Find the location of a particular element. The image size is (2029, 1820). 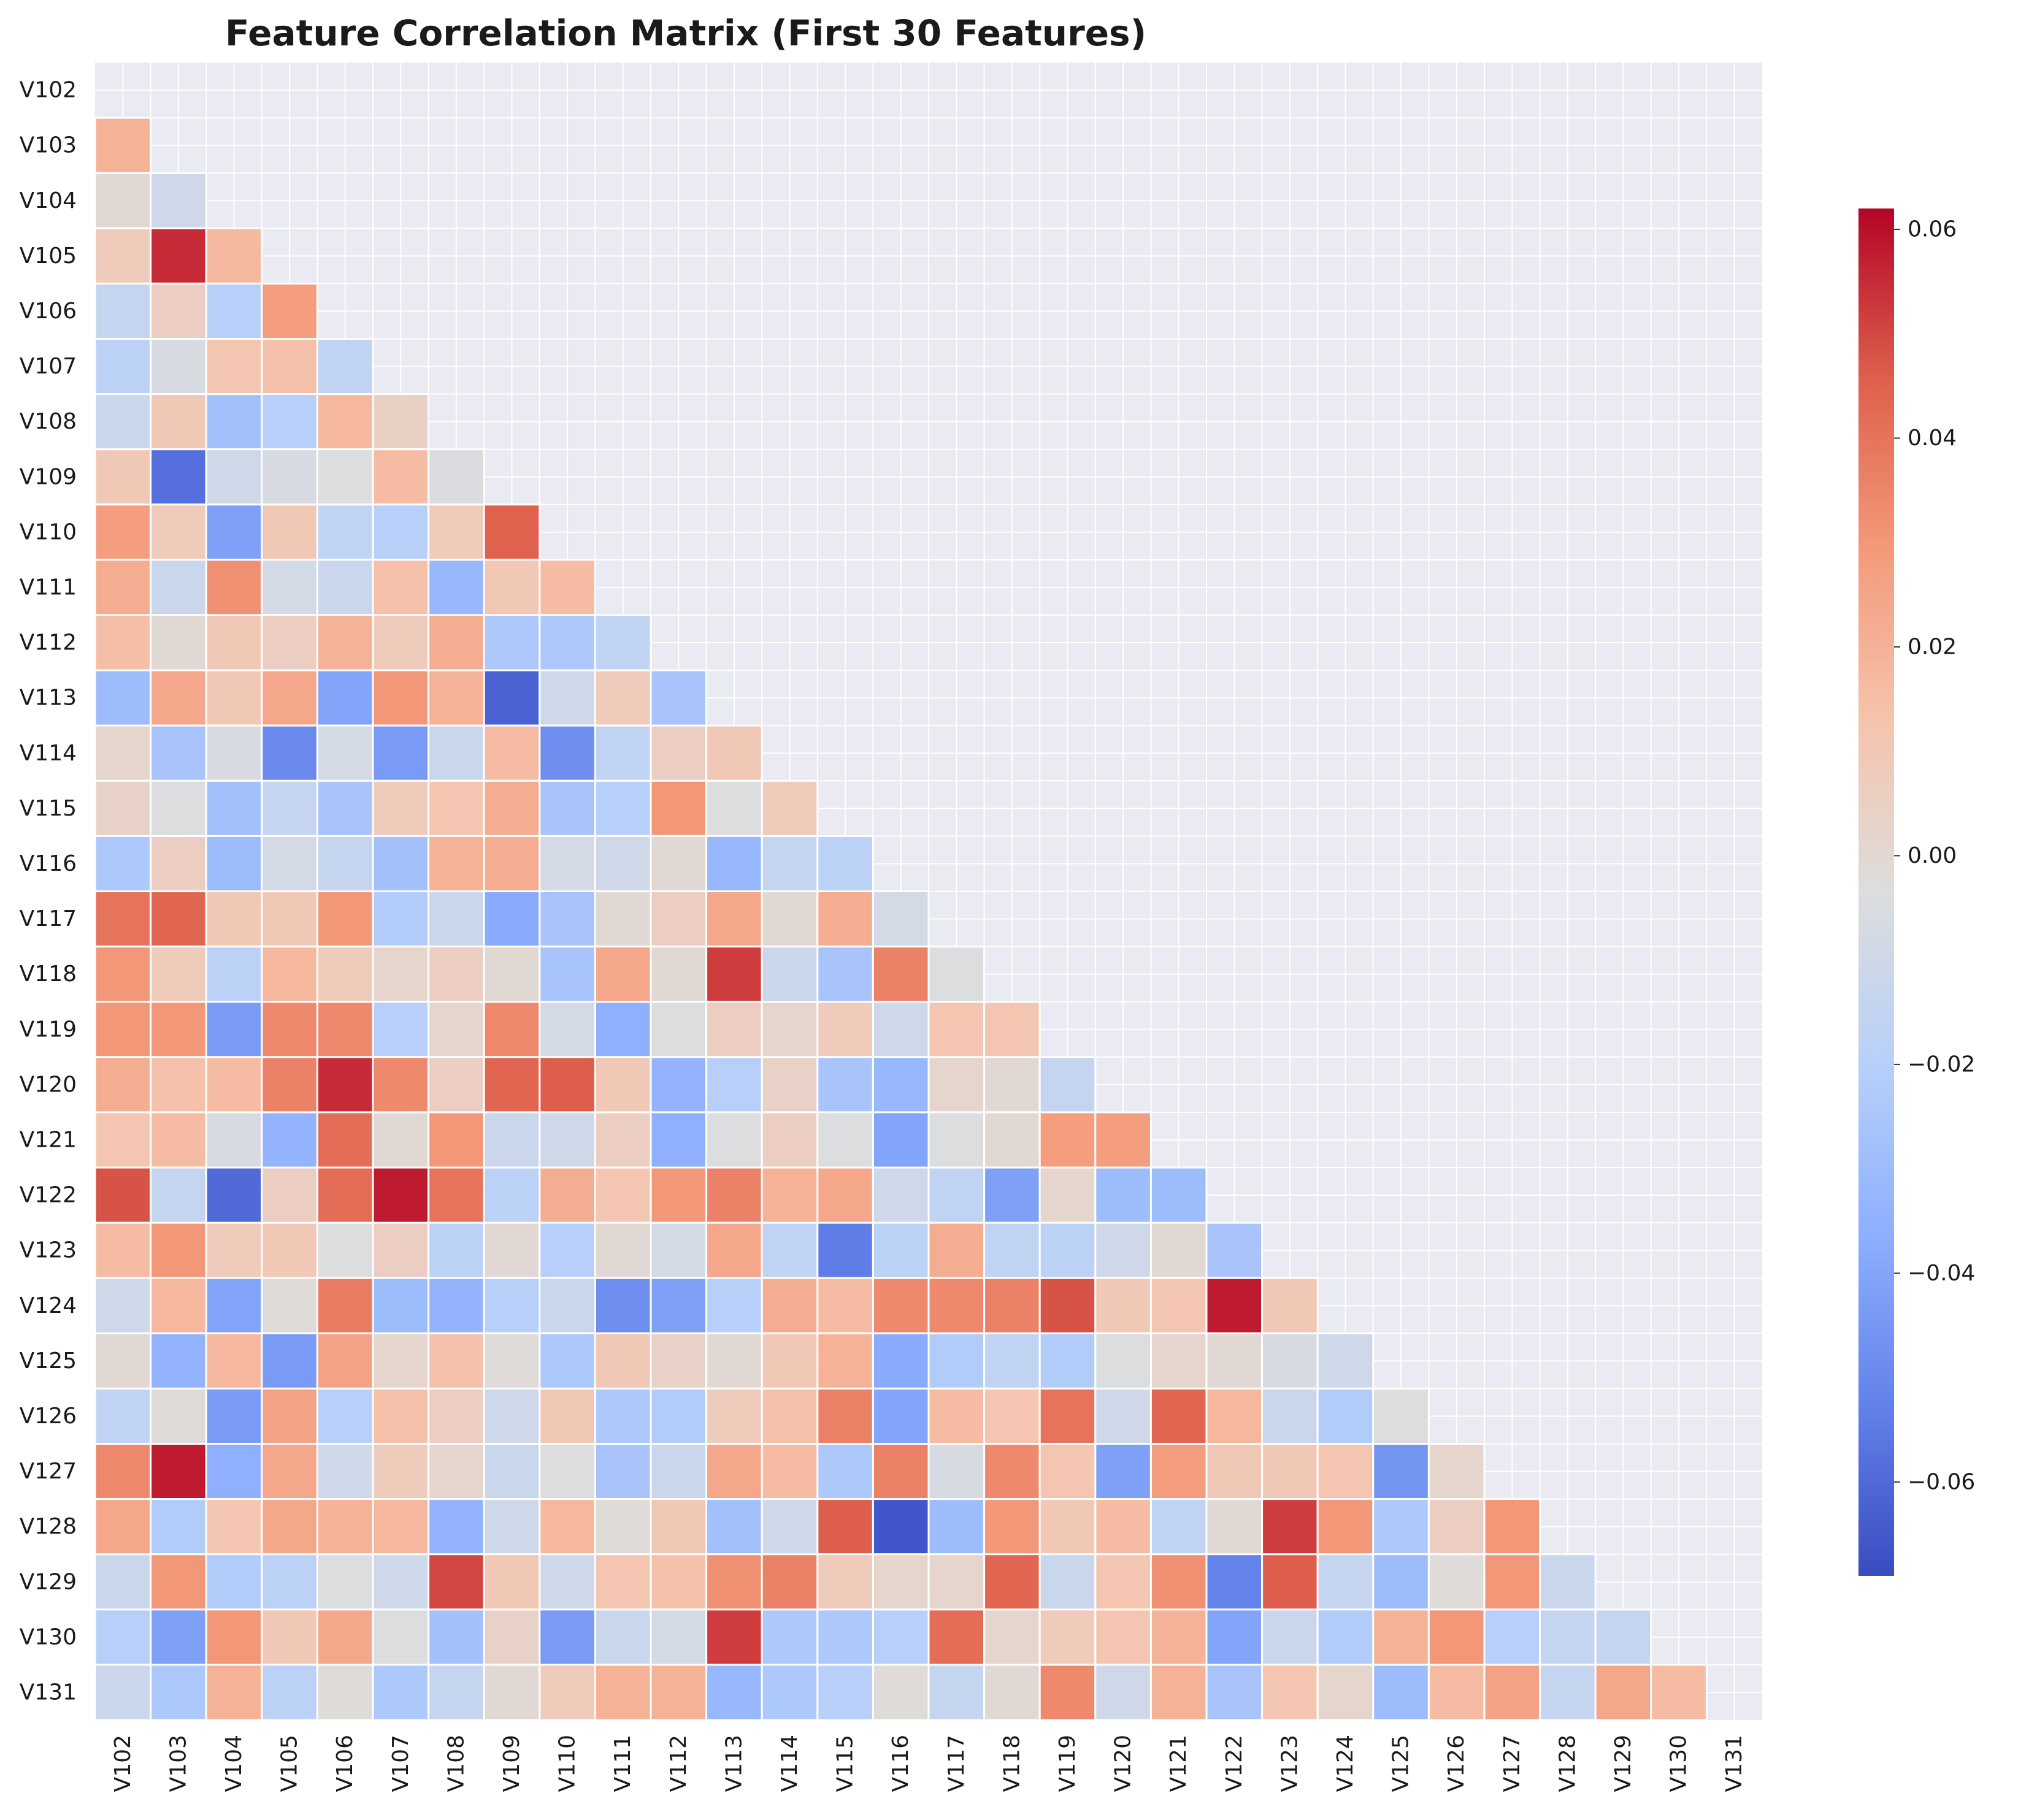

heatmap-cell-V122-V116 is located at coordinates (901, 1195).